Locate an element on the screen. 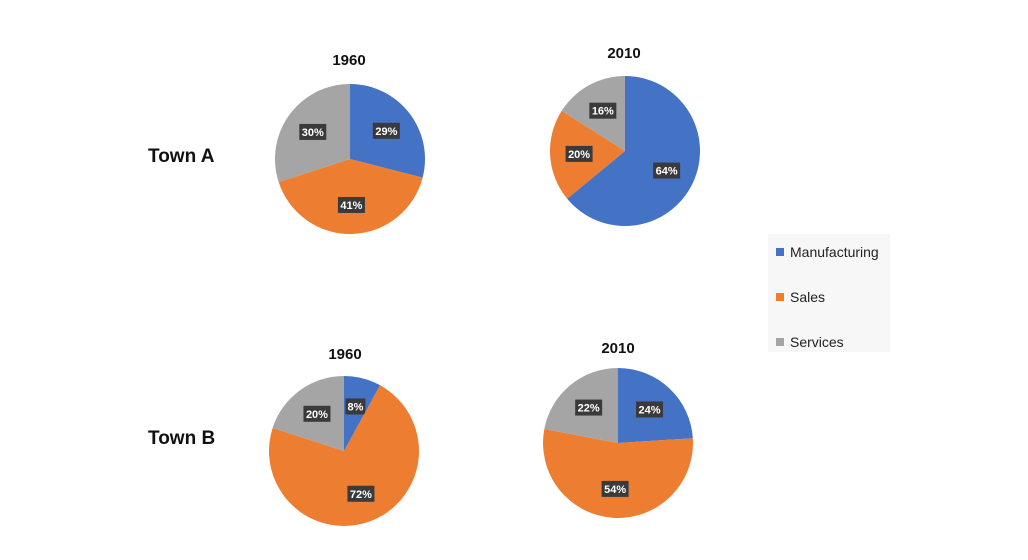 The height and width of the screenshot is (560, 1028). svg-text: 29% is located at coordinates (386, 132).